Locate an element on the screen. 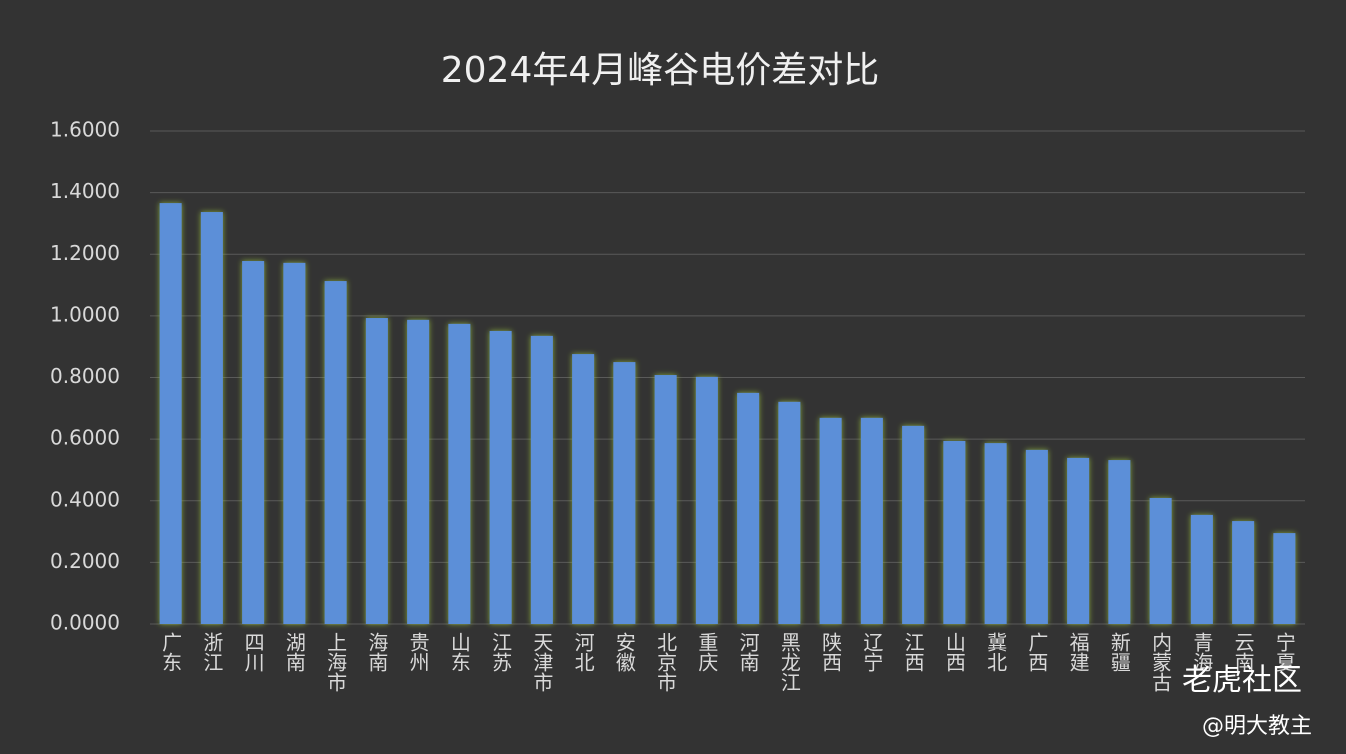  x-tick-label: 福建 is located at coordinates (1078, 652).